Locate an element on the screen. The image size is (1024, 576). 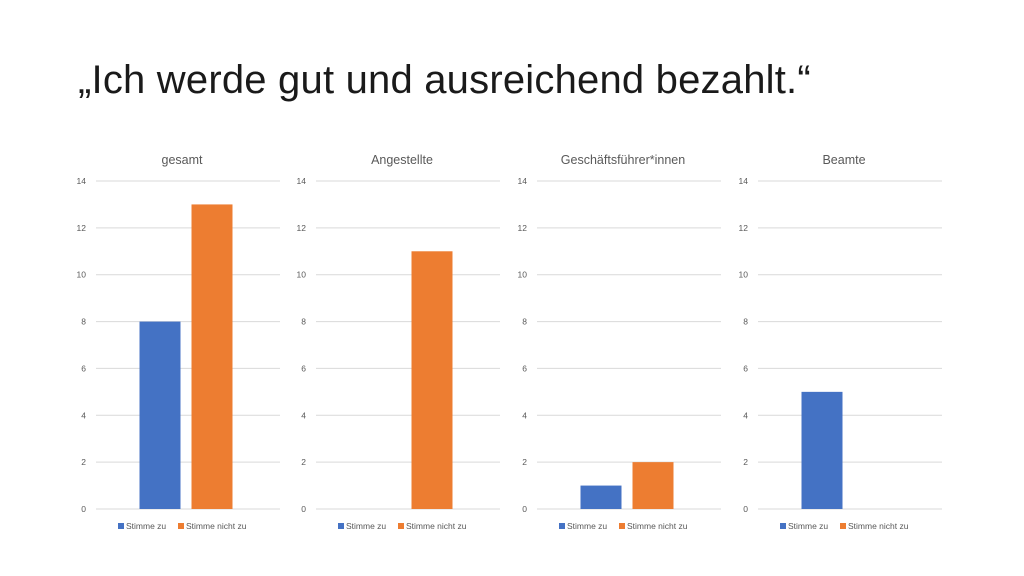
chart-title: Geschäftsführer*innen is located at coordinates (623, 160).